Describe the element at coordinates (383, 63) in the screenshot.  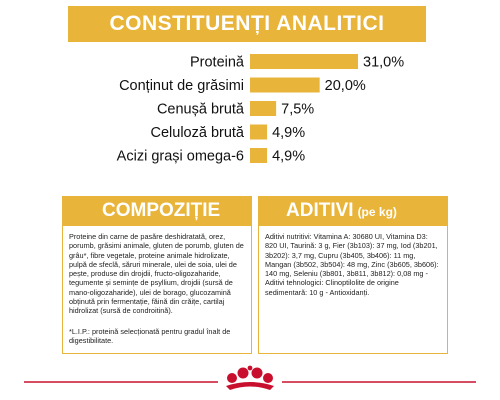
I see `value-label: 31,0%` at that location.